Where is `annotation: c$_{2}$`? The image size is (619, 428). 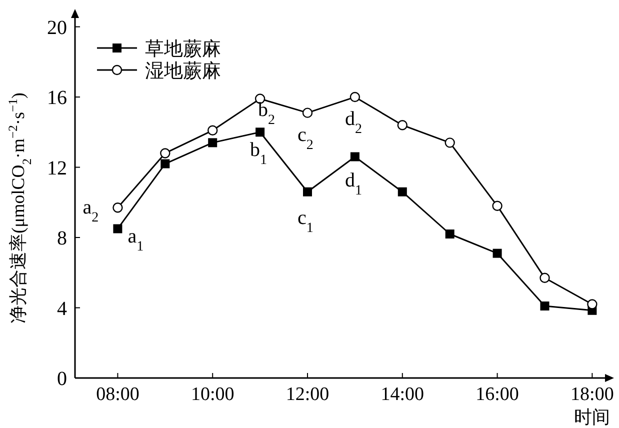
annotation: c$_{2}$ is located at coordinates (306, 138).